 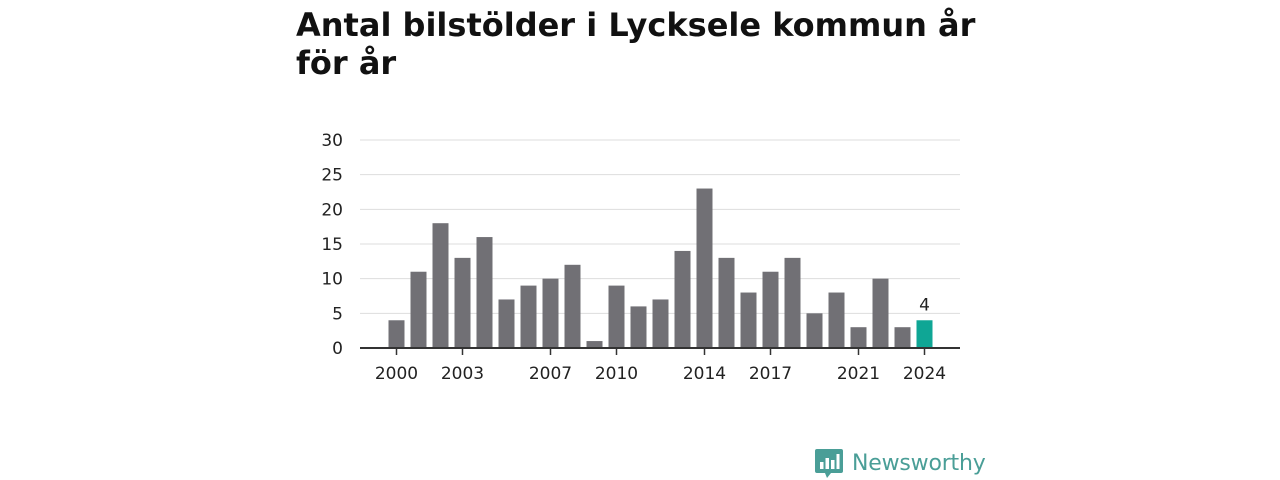 I want to click on bar-2012, so click(x=660, y=323).